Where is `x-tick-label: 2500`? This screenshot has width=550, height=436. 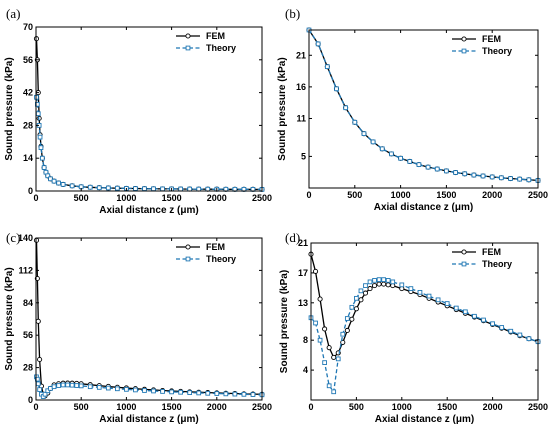 x-tick-label: 2500 is located at coordinates (538, 195).